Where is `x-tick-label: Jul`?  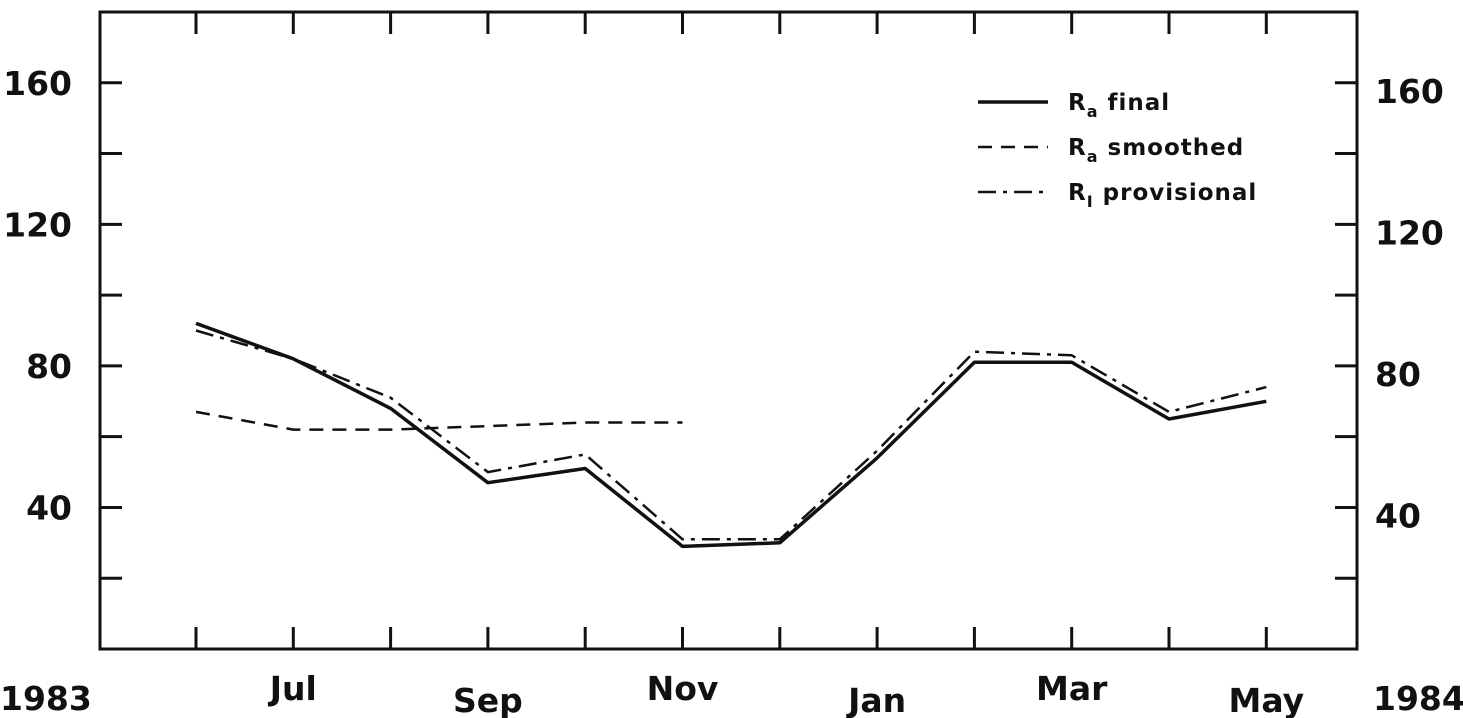
x-tick-label: Jul is located at coordinates (292, 688).